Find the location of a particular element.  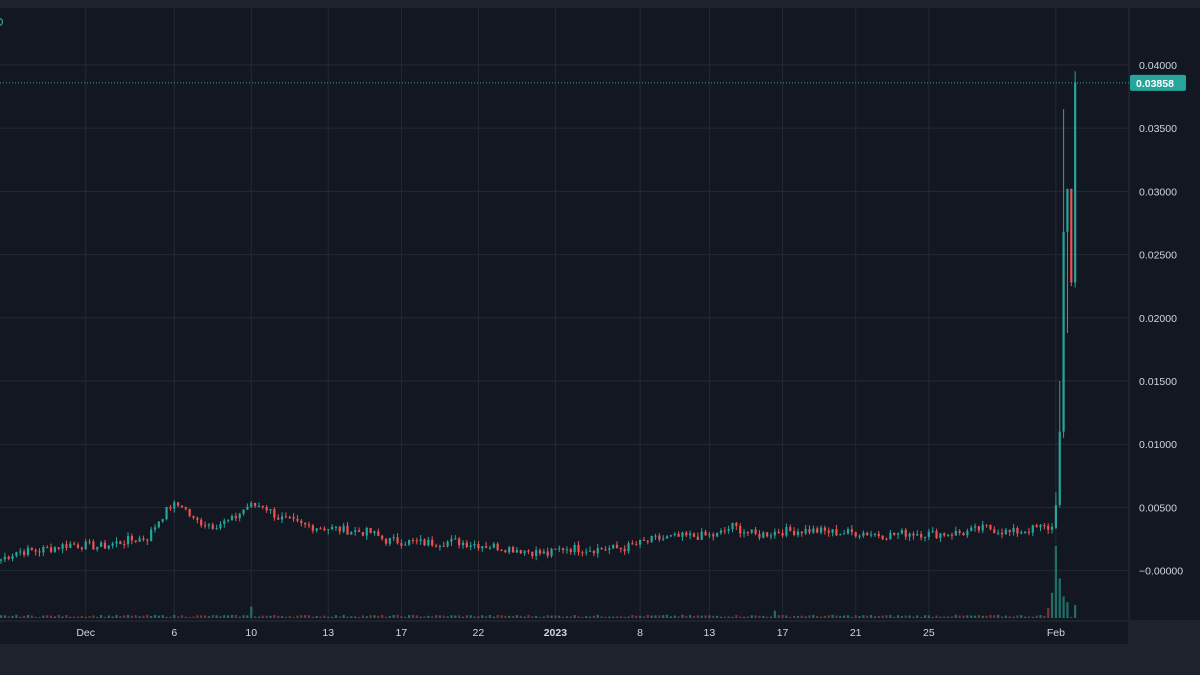

time-axis-area is located at coordinates (564, 633).